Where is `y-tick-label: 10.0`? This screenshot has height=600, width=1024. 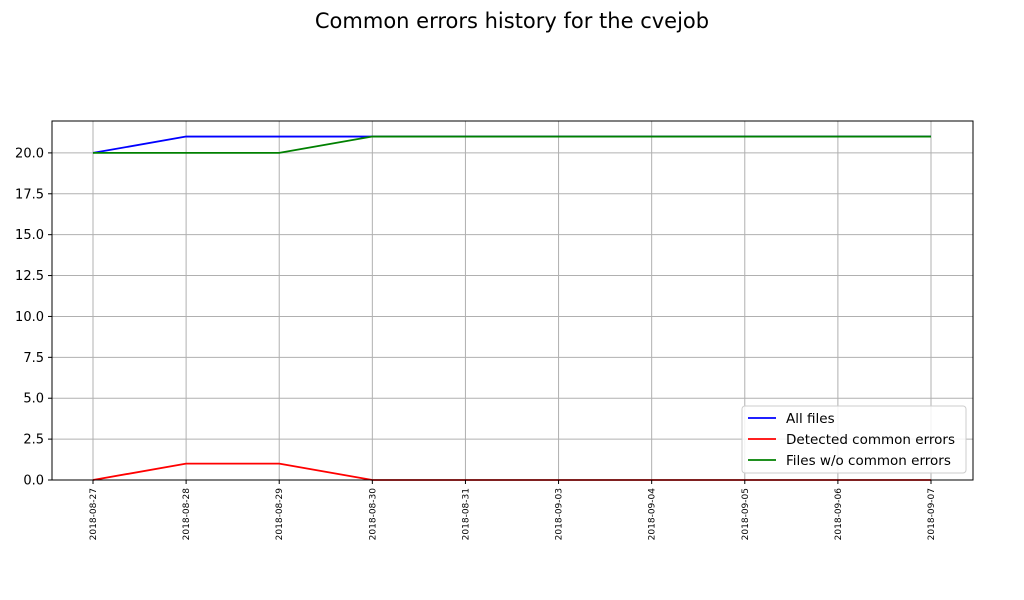 y-tick-label: 10.0 is located at coordinates (29, 317).